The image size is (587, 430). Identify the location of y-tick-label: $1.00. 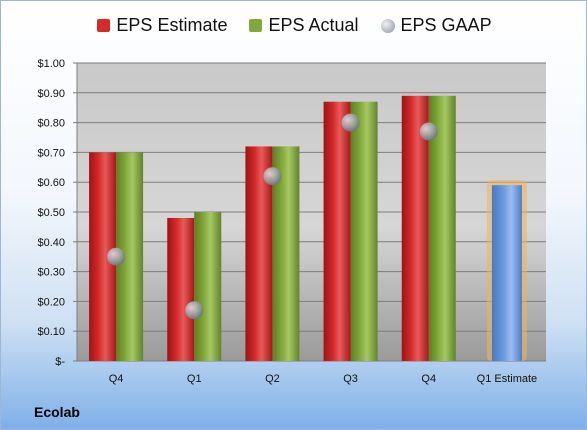
(51, 64).